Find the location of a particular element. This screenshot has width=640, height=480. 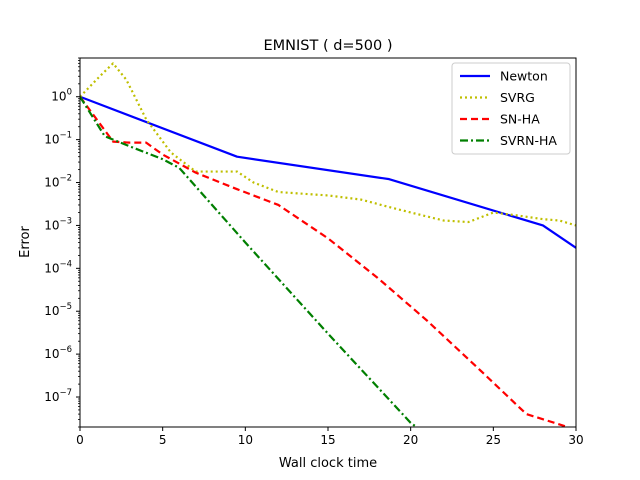

x-tick-label: 30 is located at coordinates (575, 440).